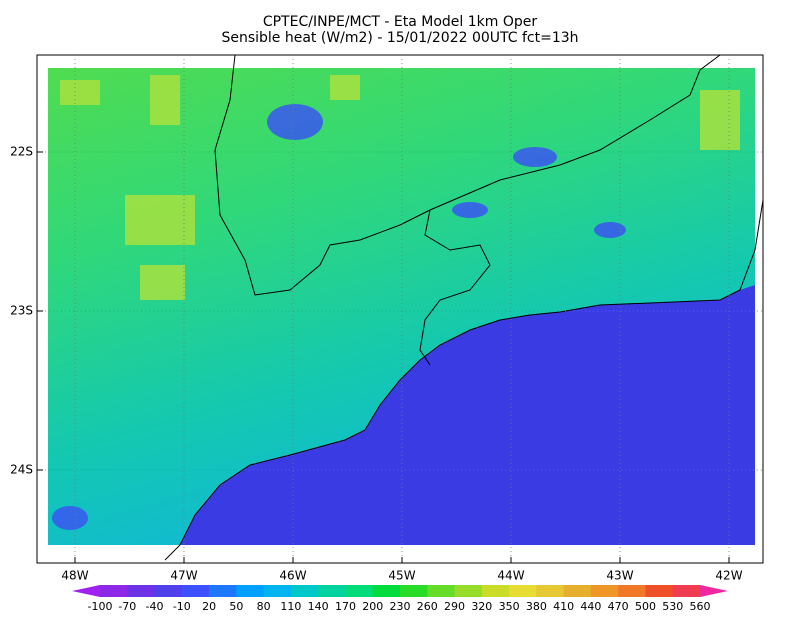 The width and height of the screenshot is (800, 618). What do you see at coordinates (563, 606) in the screenshot?
I see `colorbar-label: 410` at bounding box center [563, 606].